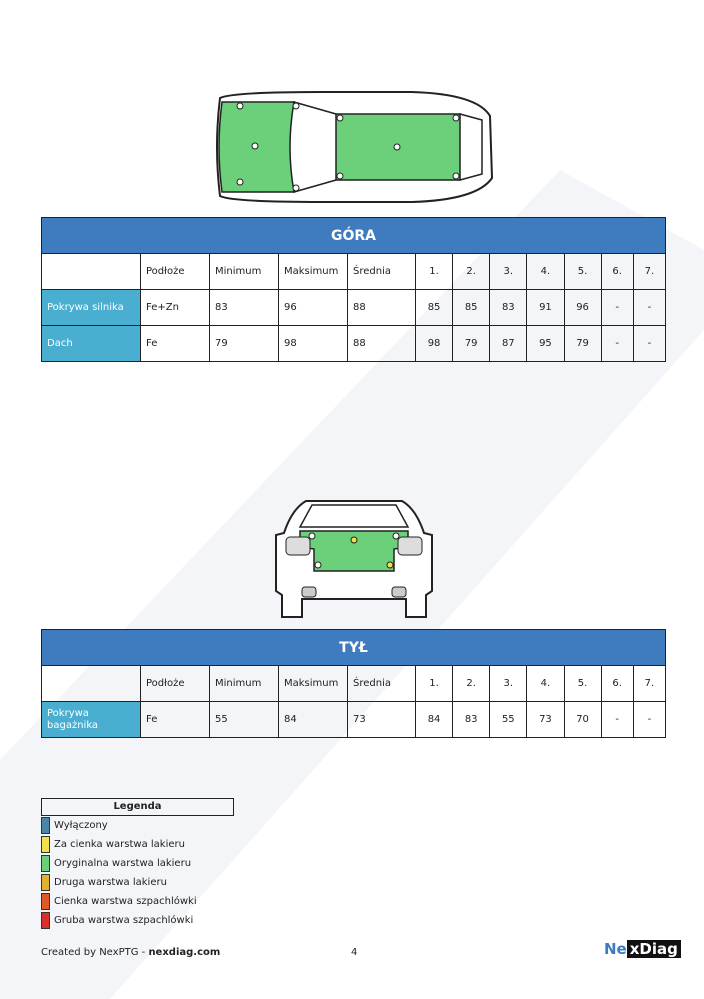 The height and width of the screenshot is (999, 704). I want to click on legend-label: Cienka warstwa szpachlówki, so click(125, 901).